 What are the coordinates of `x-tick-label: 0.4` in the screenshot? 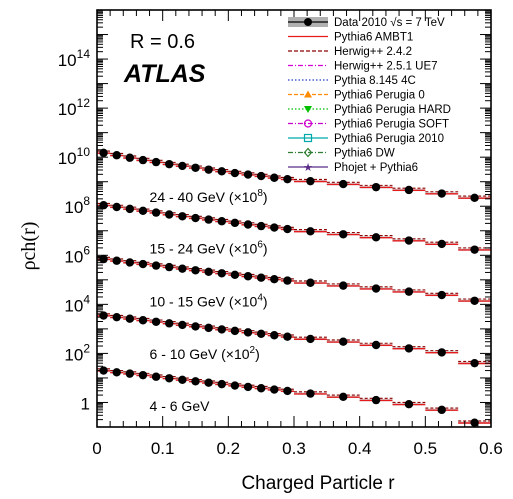 It's located at (360, 448).